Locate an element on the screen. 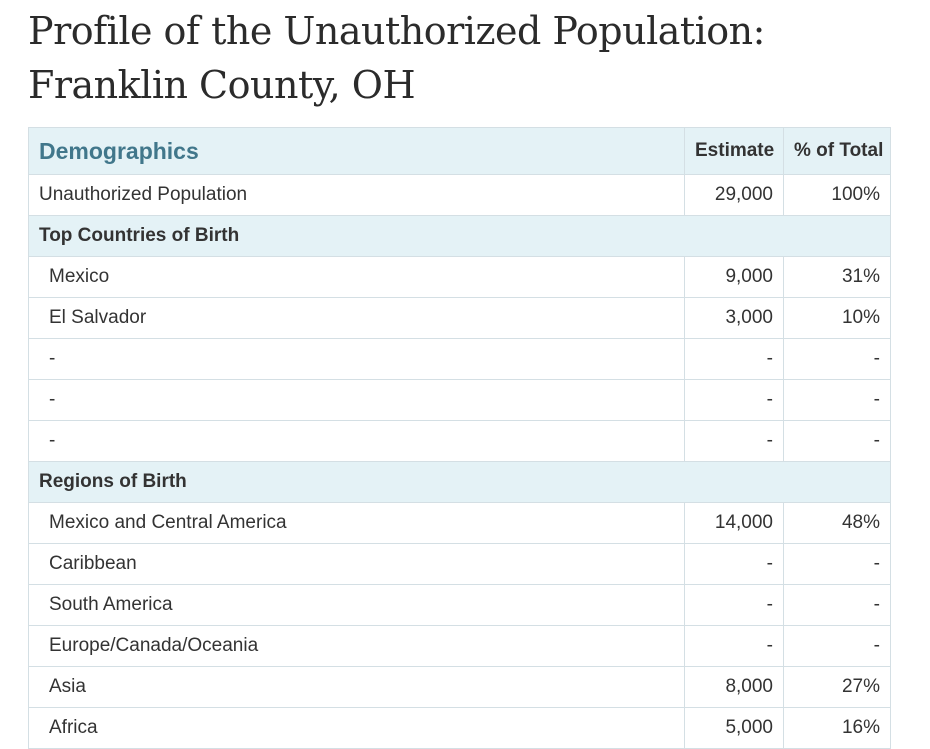  value-cell: 10% is located at coordinates (837, 318).